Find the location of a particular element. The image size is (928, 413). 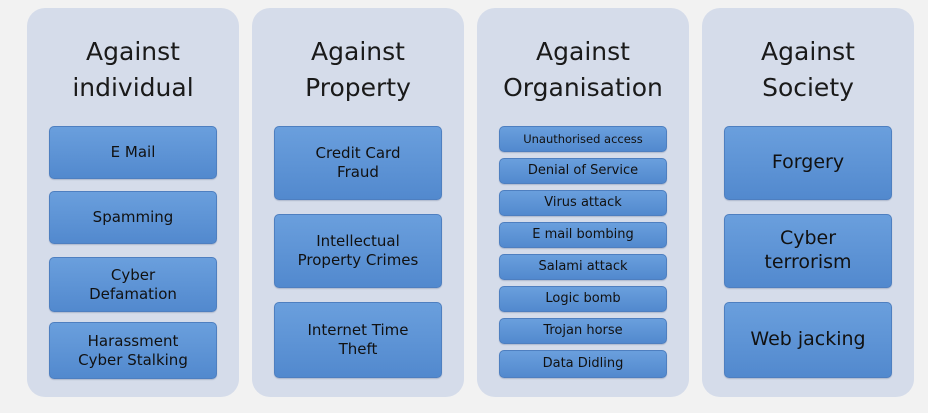

item-harassment-cyber-stalking: Harassment Cyber Stalking is located at coordinates (133, 350).